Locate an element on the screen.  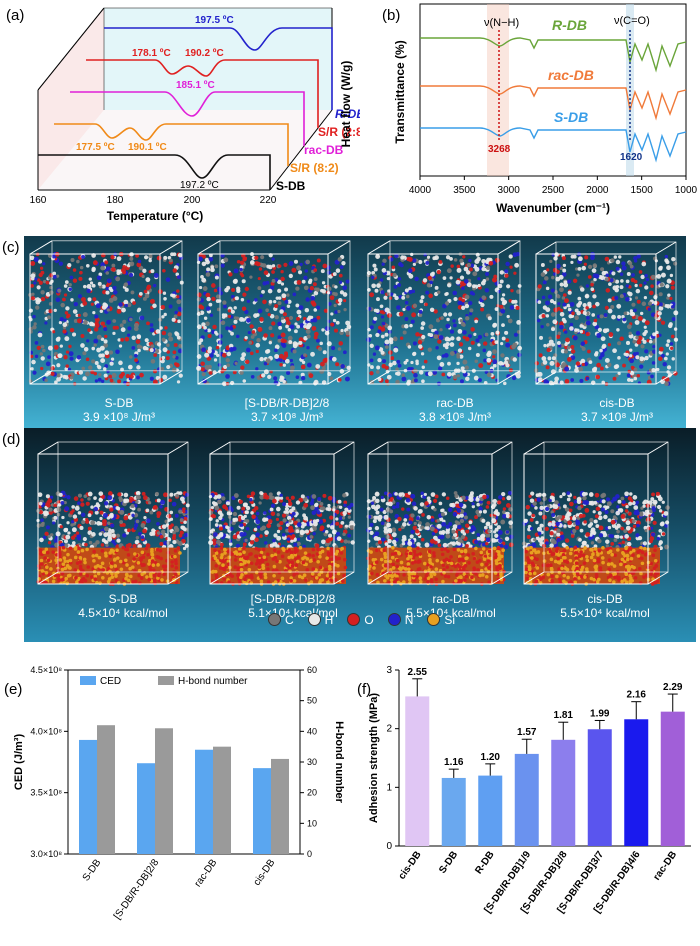
d-name-1: S-DB is located at coordinates (123, 599).